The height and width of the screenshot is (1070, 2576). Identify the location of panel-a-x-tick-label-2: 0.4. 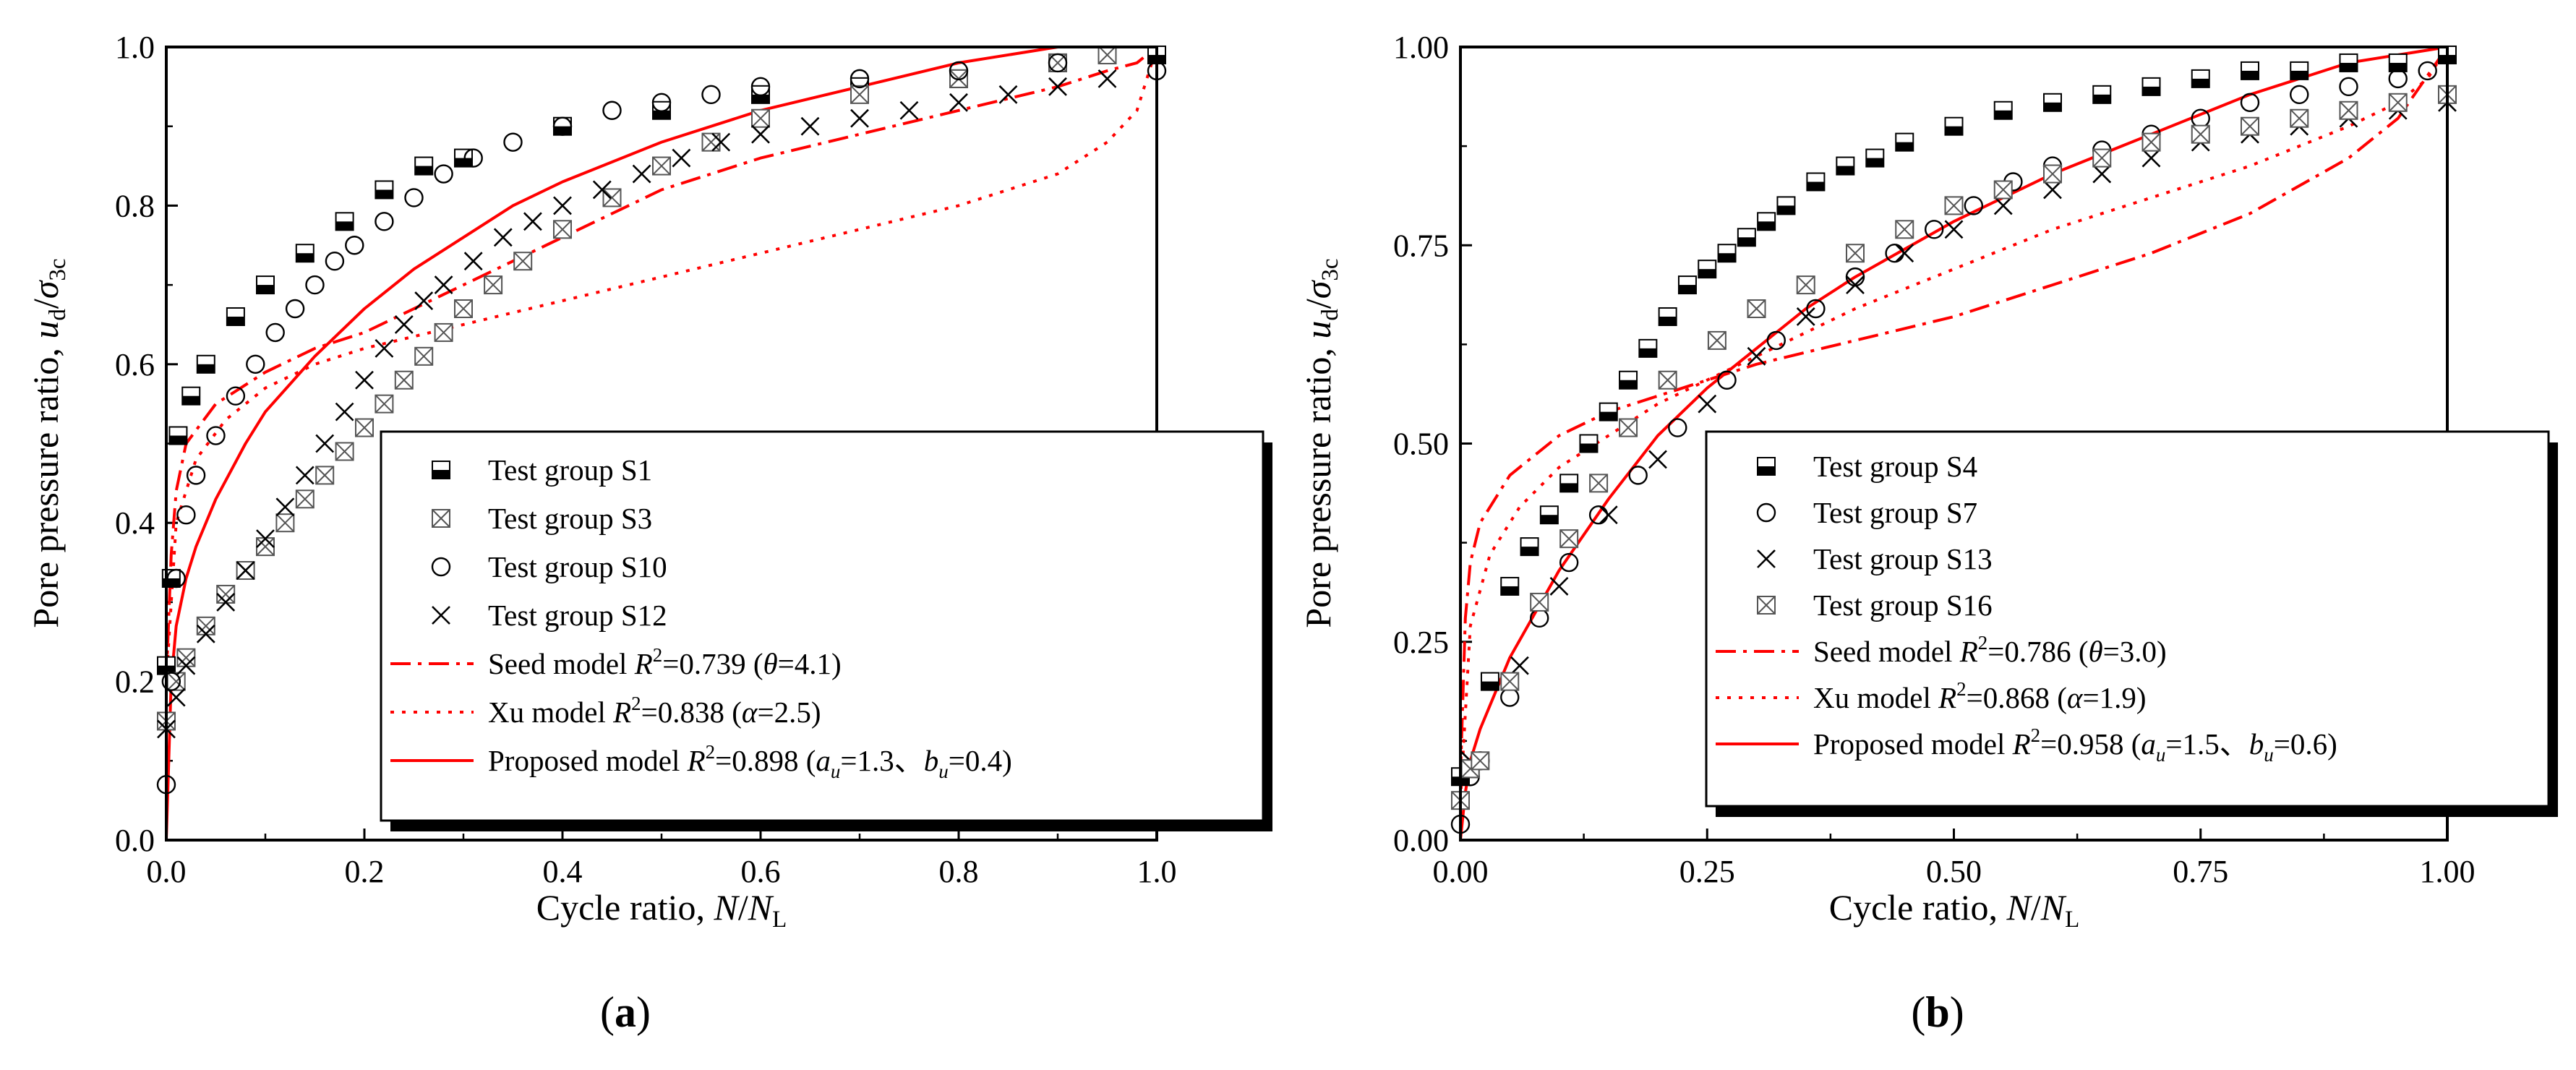
(563, 872).